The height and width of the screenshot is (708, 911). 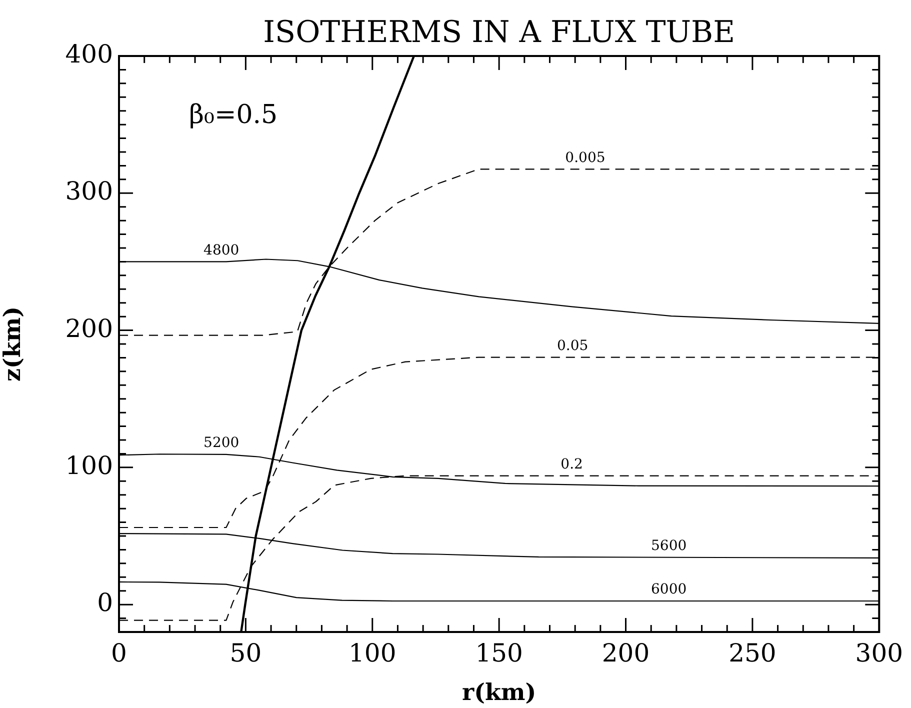 What do you see at coordinates (626, 653) in the screenshot?
I see `x-tick-label: 200` at bounding box center [626, 653].